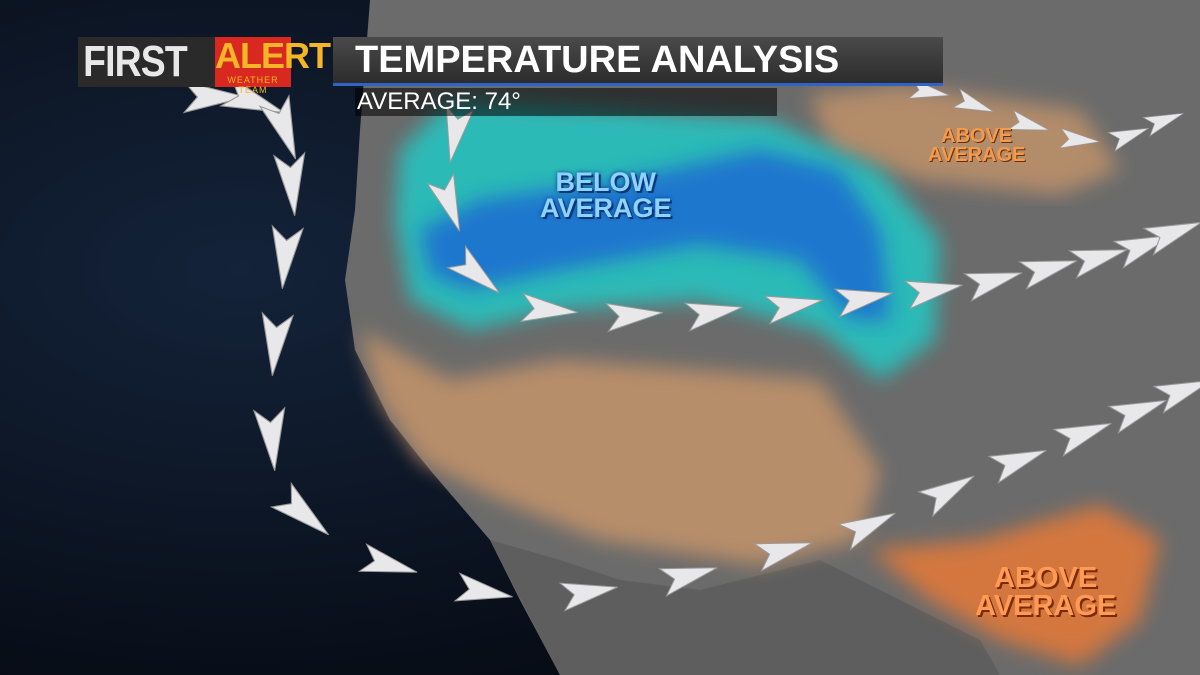  What do you see at coordinates (273, 65) in the screenshot?
I see `logo-alert: ALERT WEATHER TEAM` at bounding box center [273, 65].